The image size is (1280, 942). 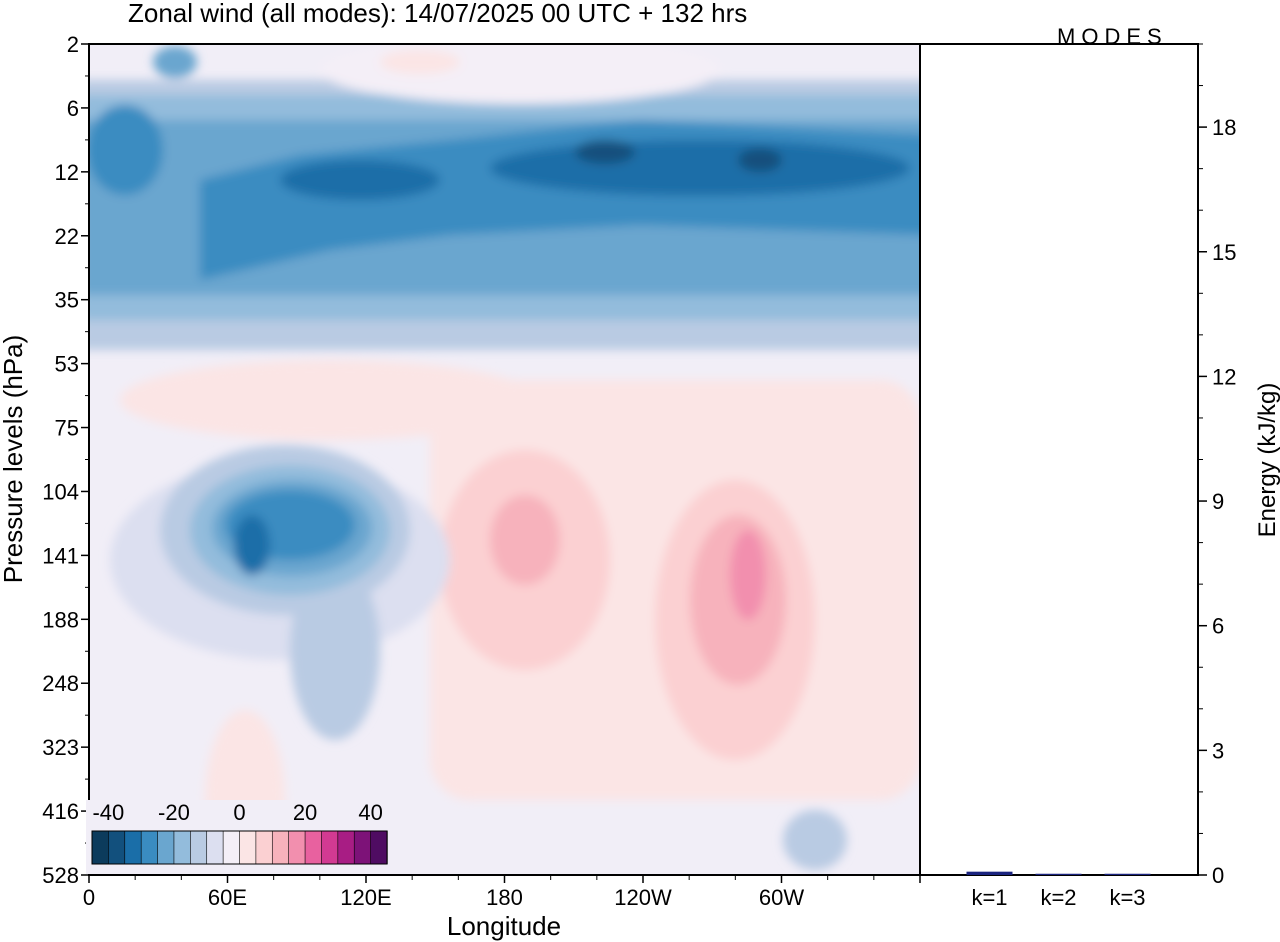 What do you see at coordinates (60, 619) in the screenshot?
I see `pressure-tick-label: 188` at bounding box center [60, 619].